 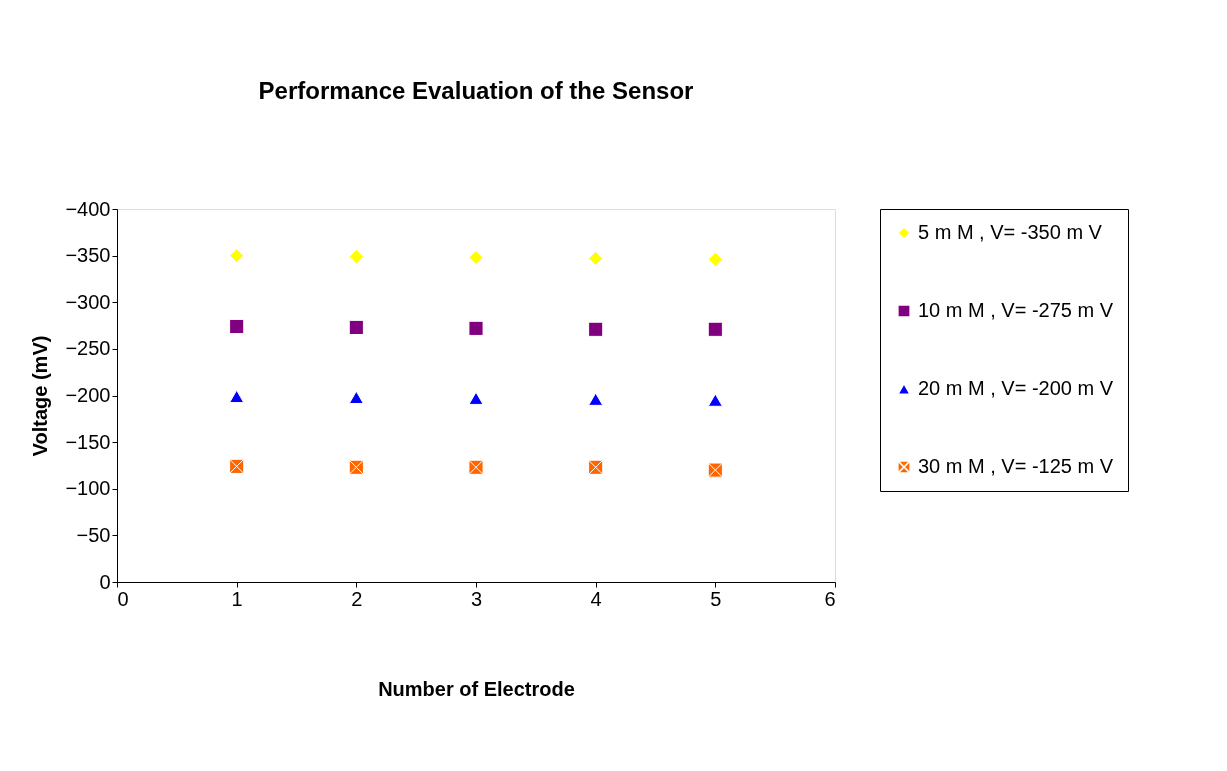 I want to click on y-tick-label: 0, so click(x=105, y=581).